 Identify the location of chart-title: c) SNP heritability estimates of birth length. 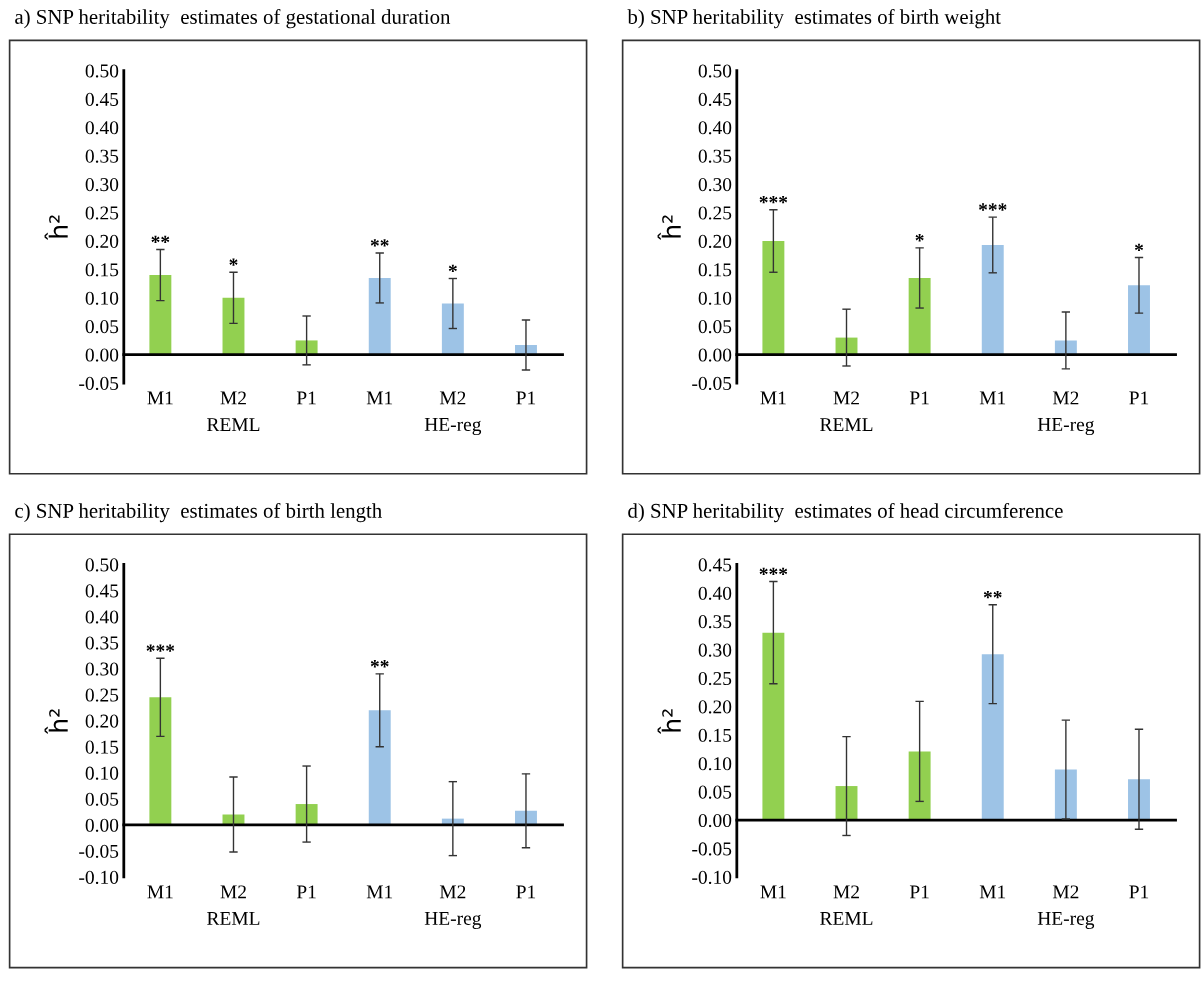
(198, 512).